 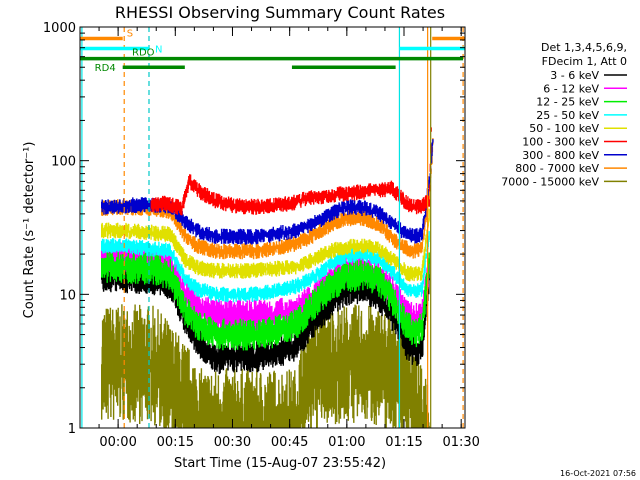 I want to click on legend-header-line-1: Det 1,3,4,5,6,9,, so click(x=584, y=47).